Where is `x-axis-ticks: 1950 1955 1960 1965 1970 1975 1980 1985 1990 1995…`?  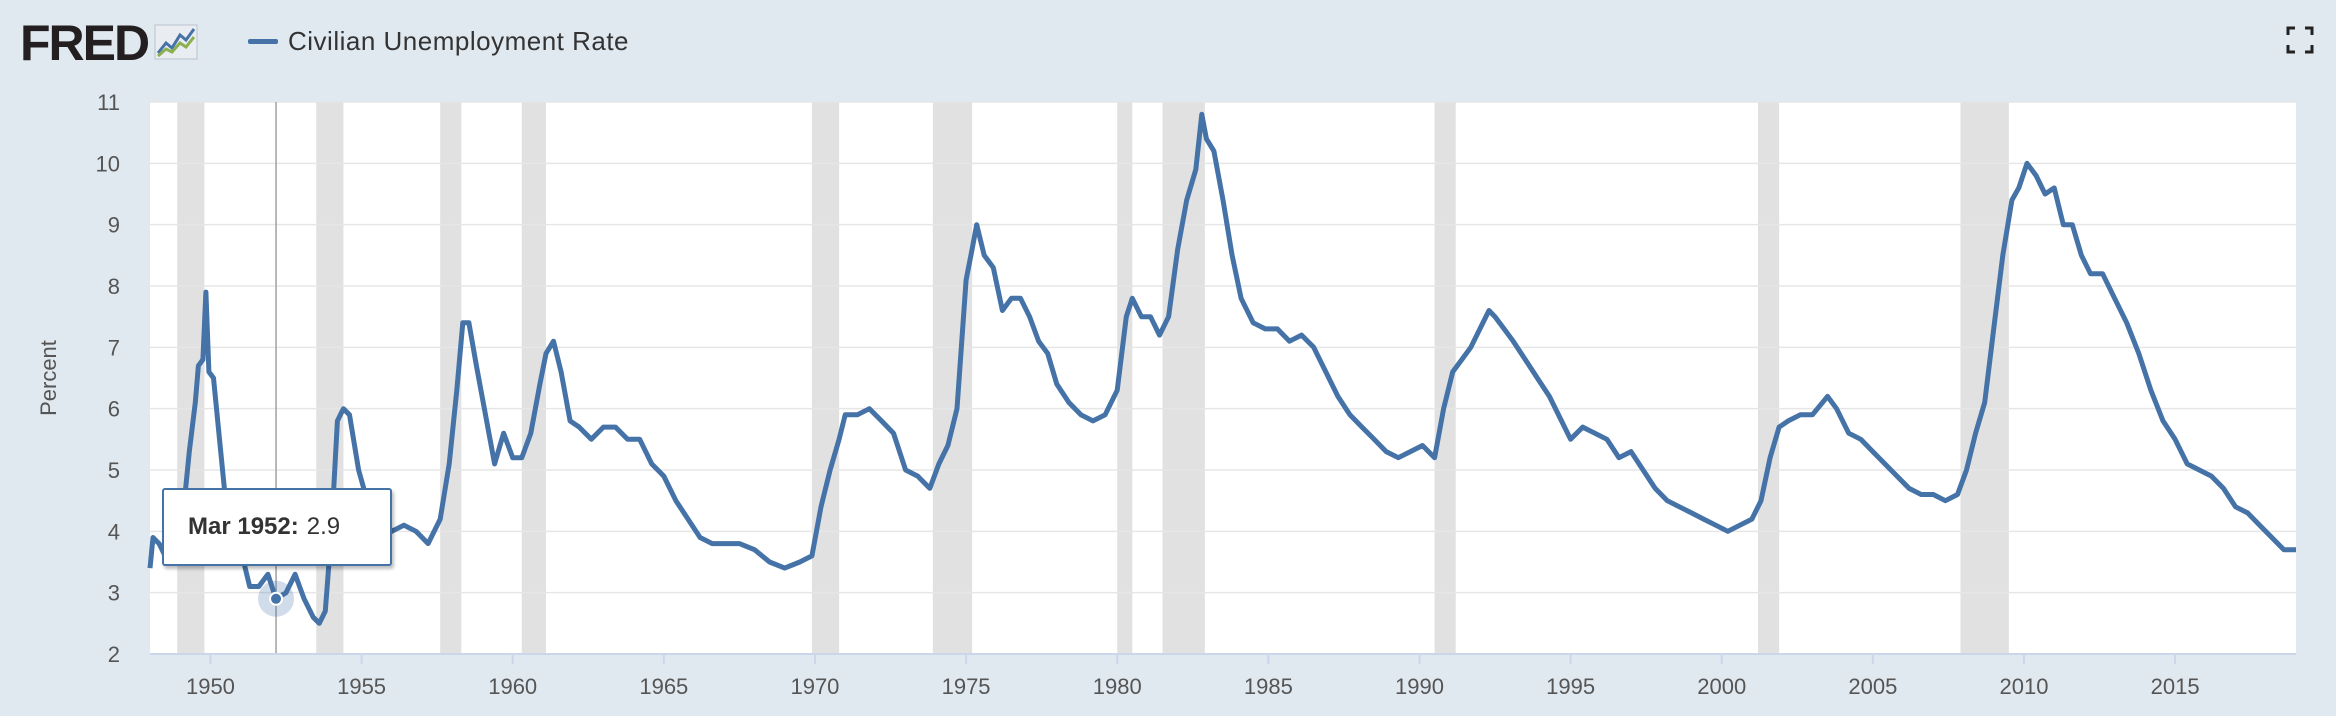 x-axis-ticks: 1950 1955 1960 1965 1970 1975 1980 1985 1990 1995… is located at coordinates (1193, 676).